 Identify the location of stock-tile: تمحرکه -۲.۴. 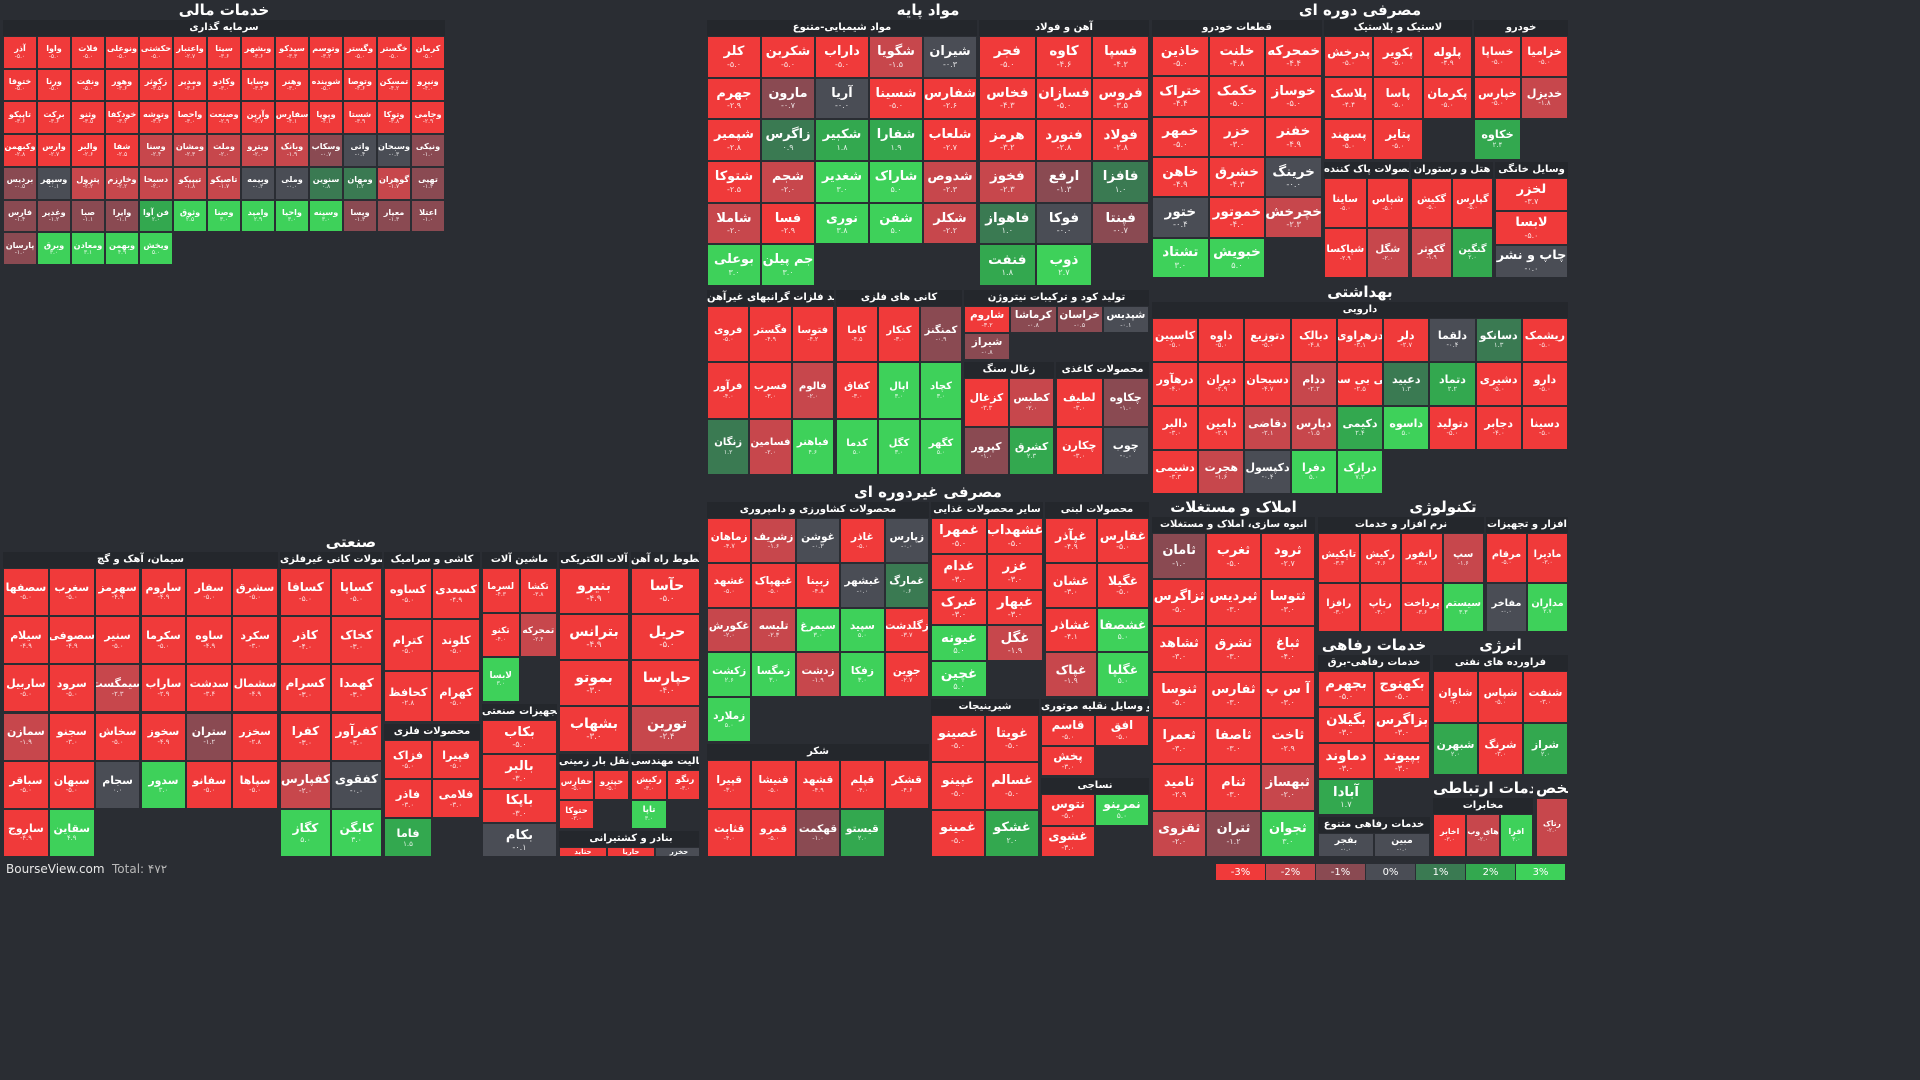
(538, 635).